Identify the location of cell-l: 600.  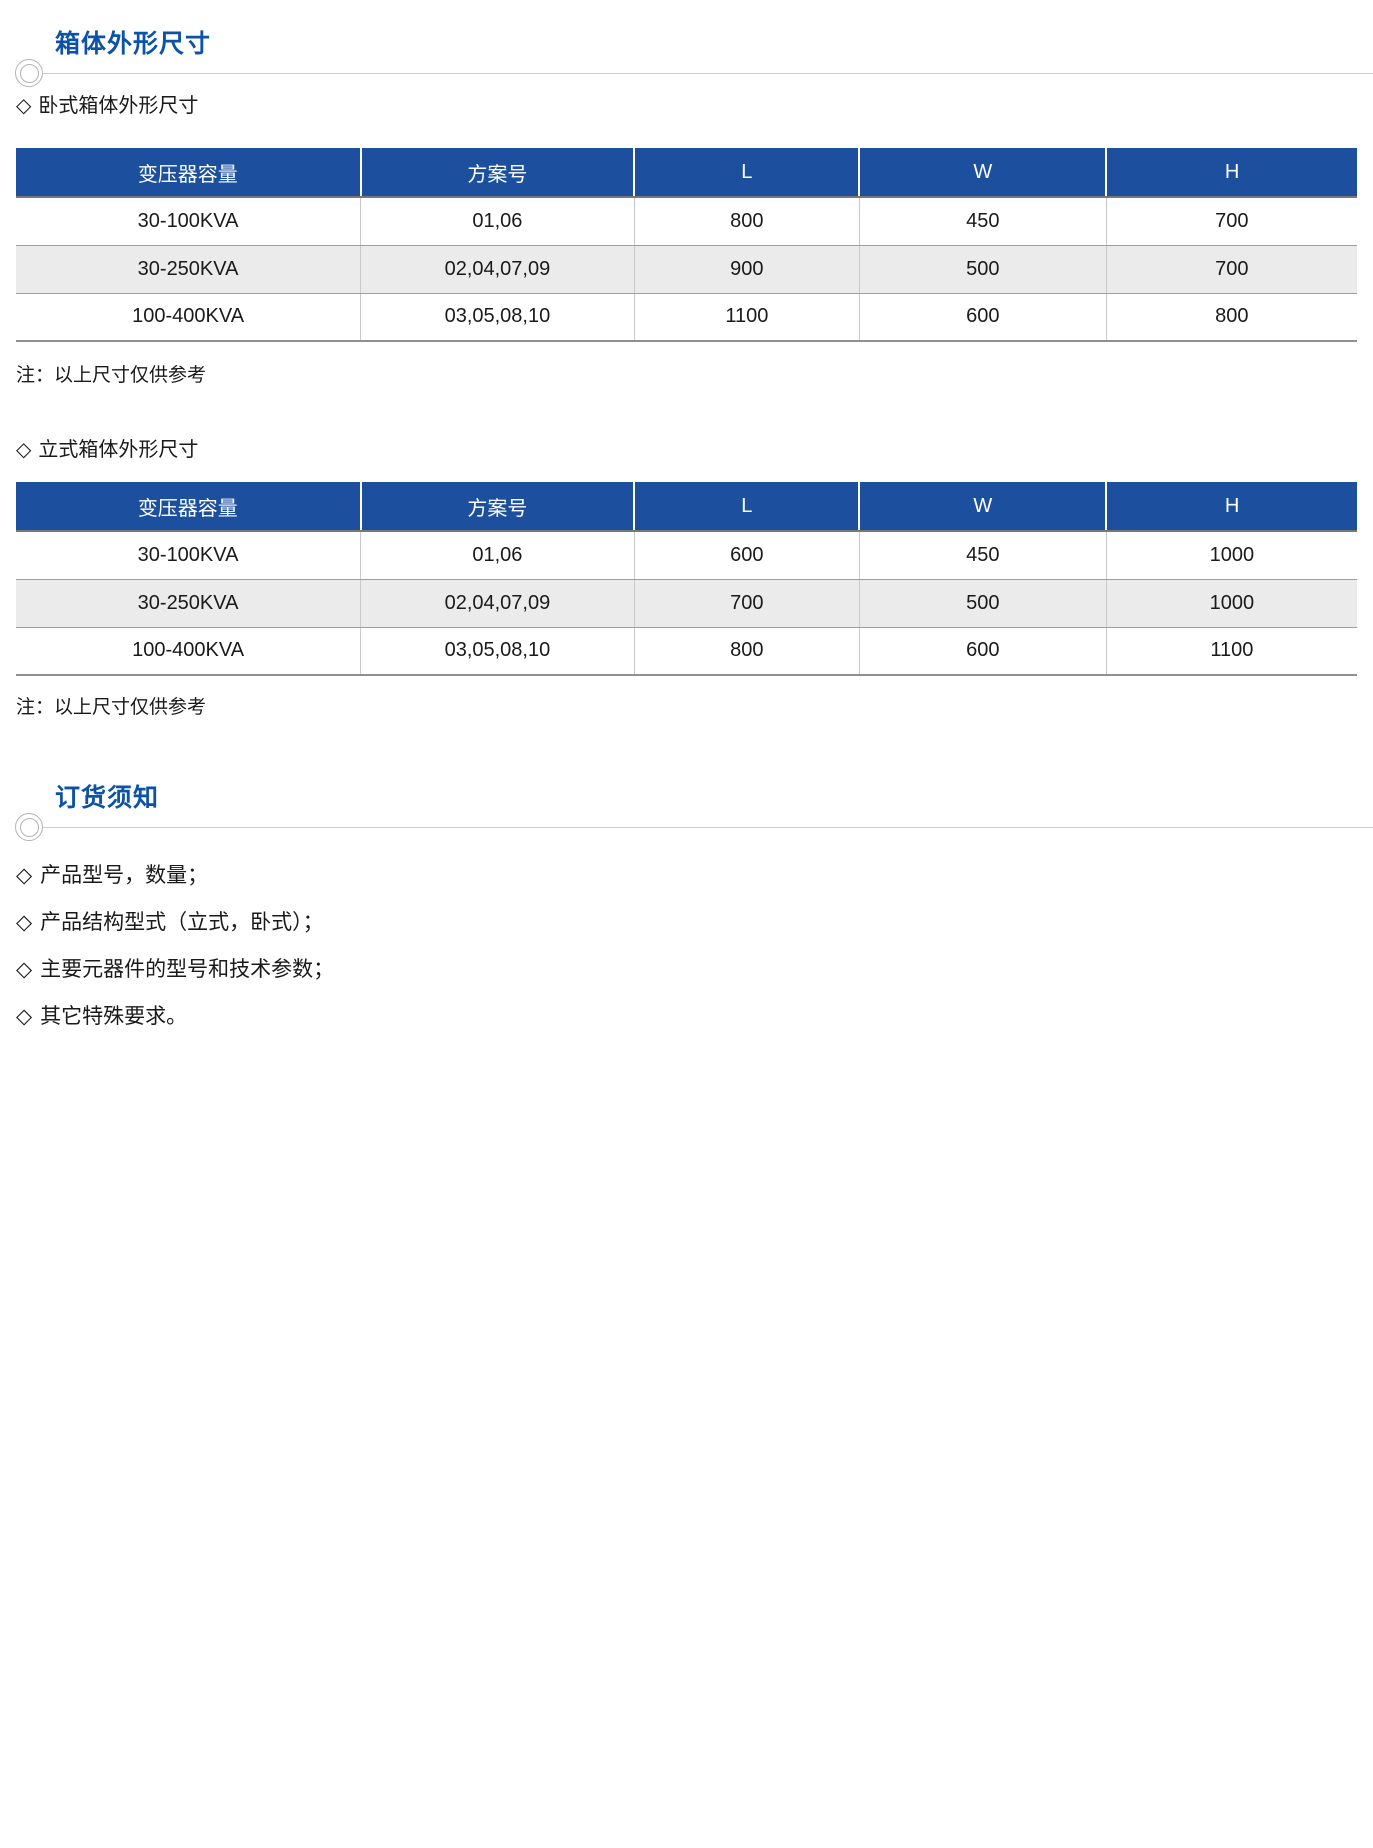
(747, 555).